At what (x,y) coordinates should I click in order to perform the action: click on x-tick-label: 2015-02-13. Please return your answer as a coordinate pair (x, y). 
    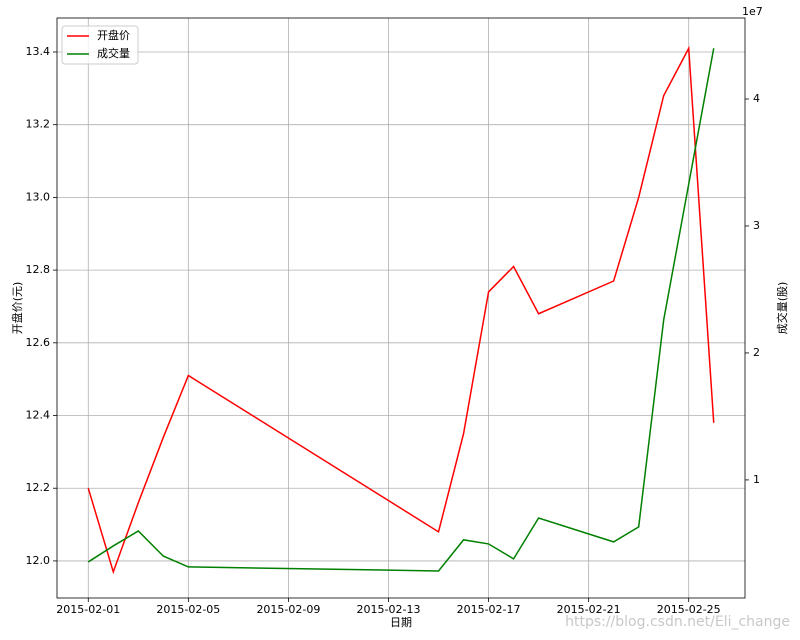
    Looking at the image, I should click on (389, 609).